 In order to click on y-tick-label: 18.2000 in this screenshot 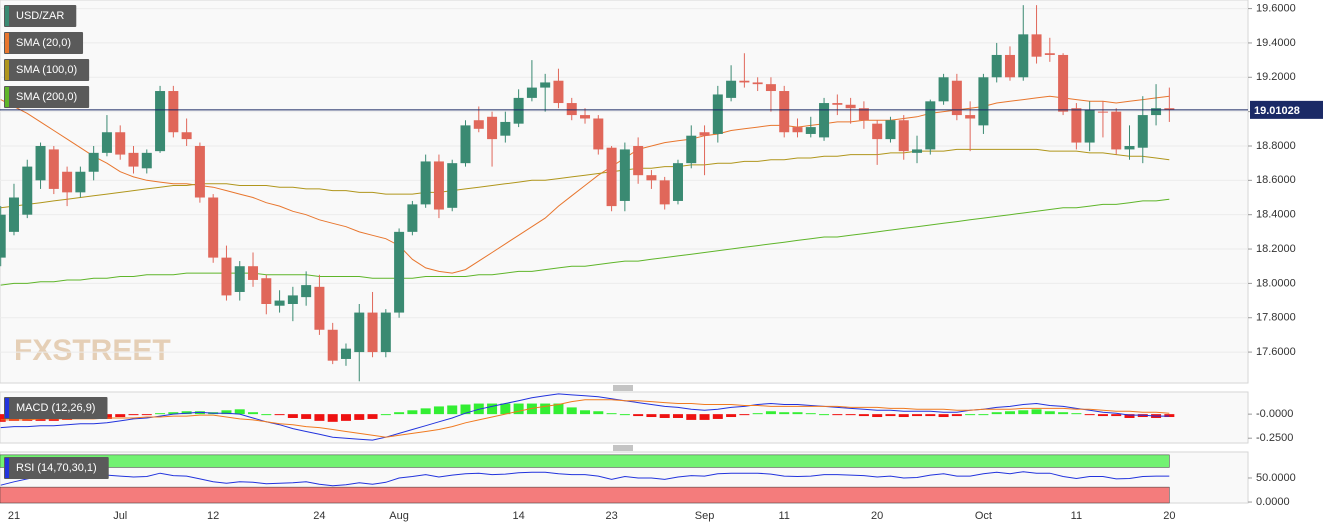, I will do `click(1276, 249)`.